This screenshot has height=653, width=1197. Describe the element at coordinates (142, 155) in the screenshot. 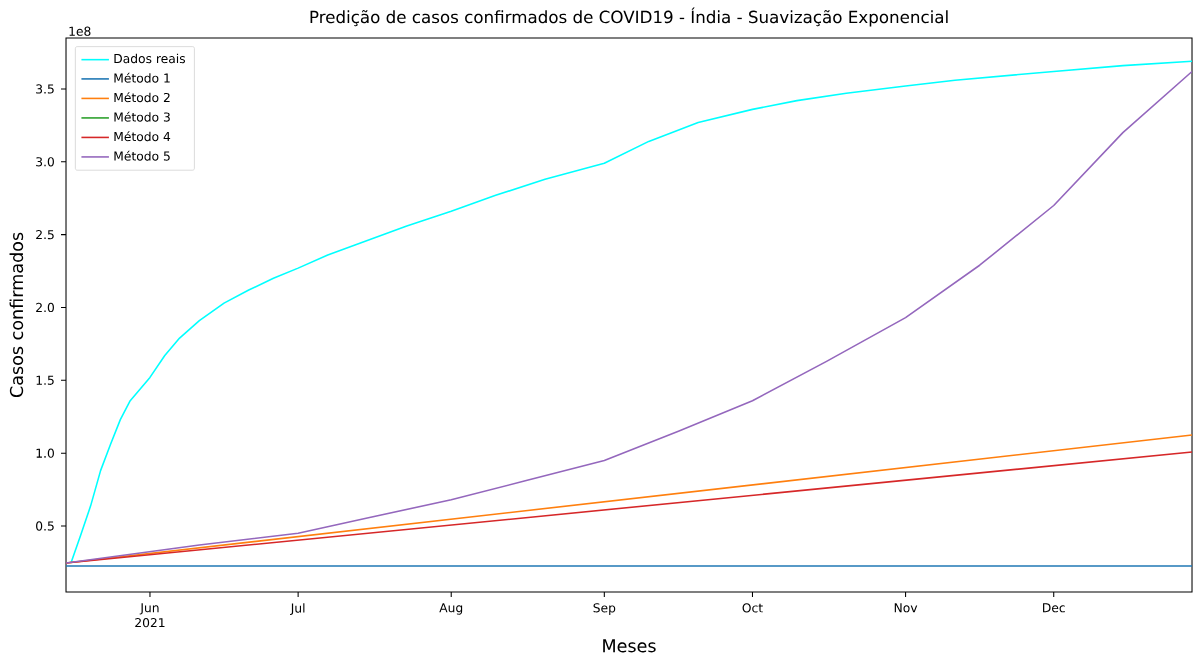

I see `legend-label: Método 5` at that location.